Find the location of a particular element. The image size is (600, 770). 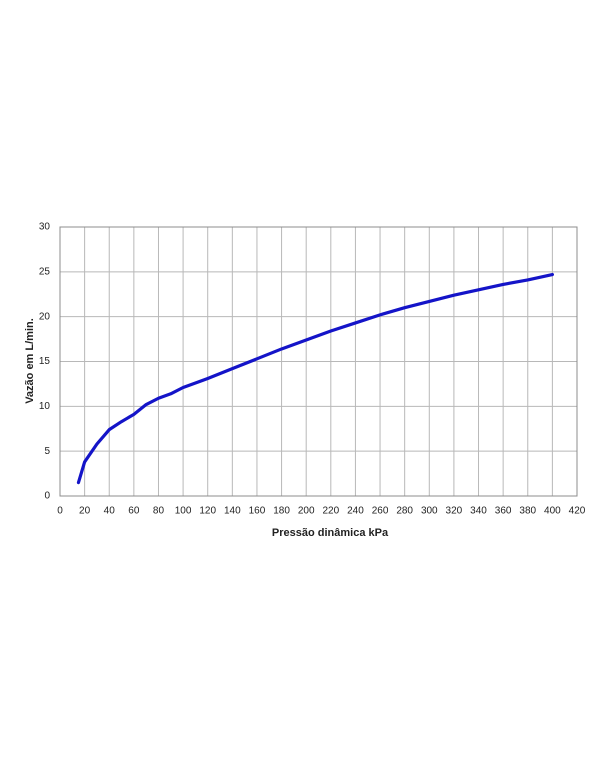

y-tick-label: 5 is located at coordinates (47, 451).